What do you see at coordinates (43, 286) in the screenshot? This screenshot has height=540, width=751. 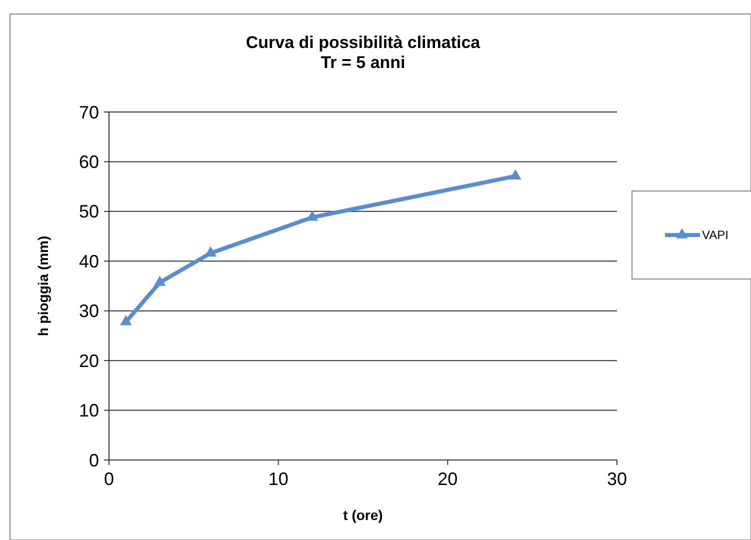 I see `y-axis-title: h pioggia (mm)` at bounding box center [43, 286].